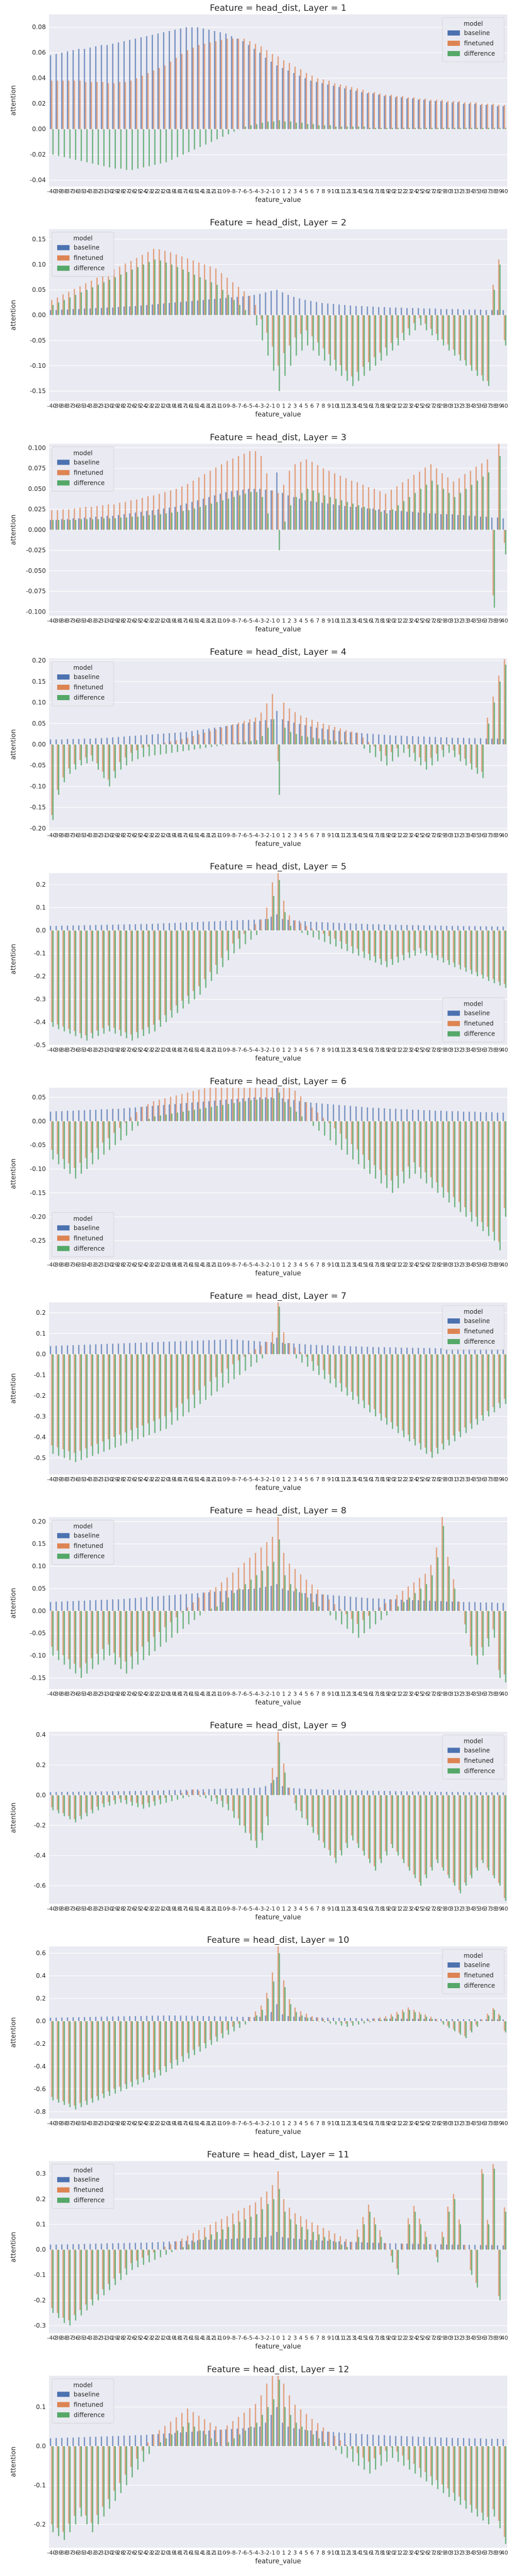 Image resolution: width=515 pixels, height=2576 pixels. Describe the element at coordinates (459, 835) in the screenshot. I see `x-tick-label: 32` at that location.